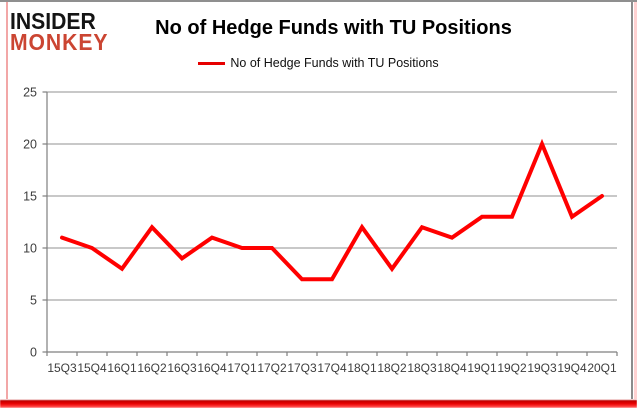  I want to click on insider-monkey-logo: INSIDER MONKEY, so click(63, 32).